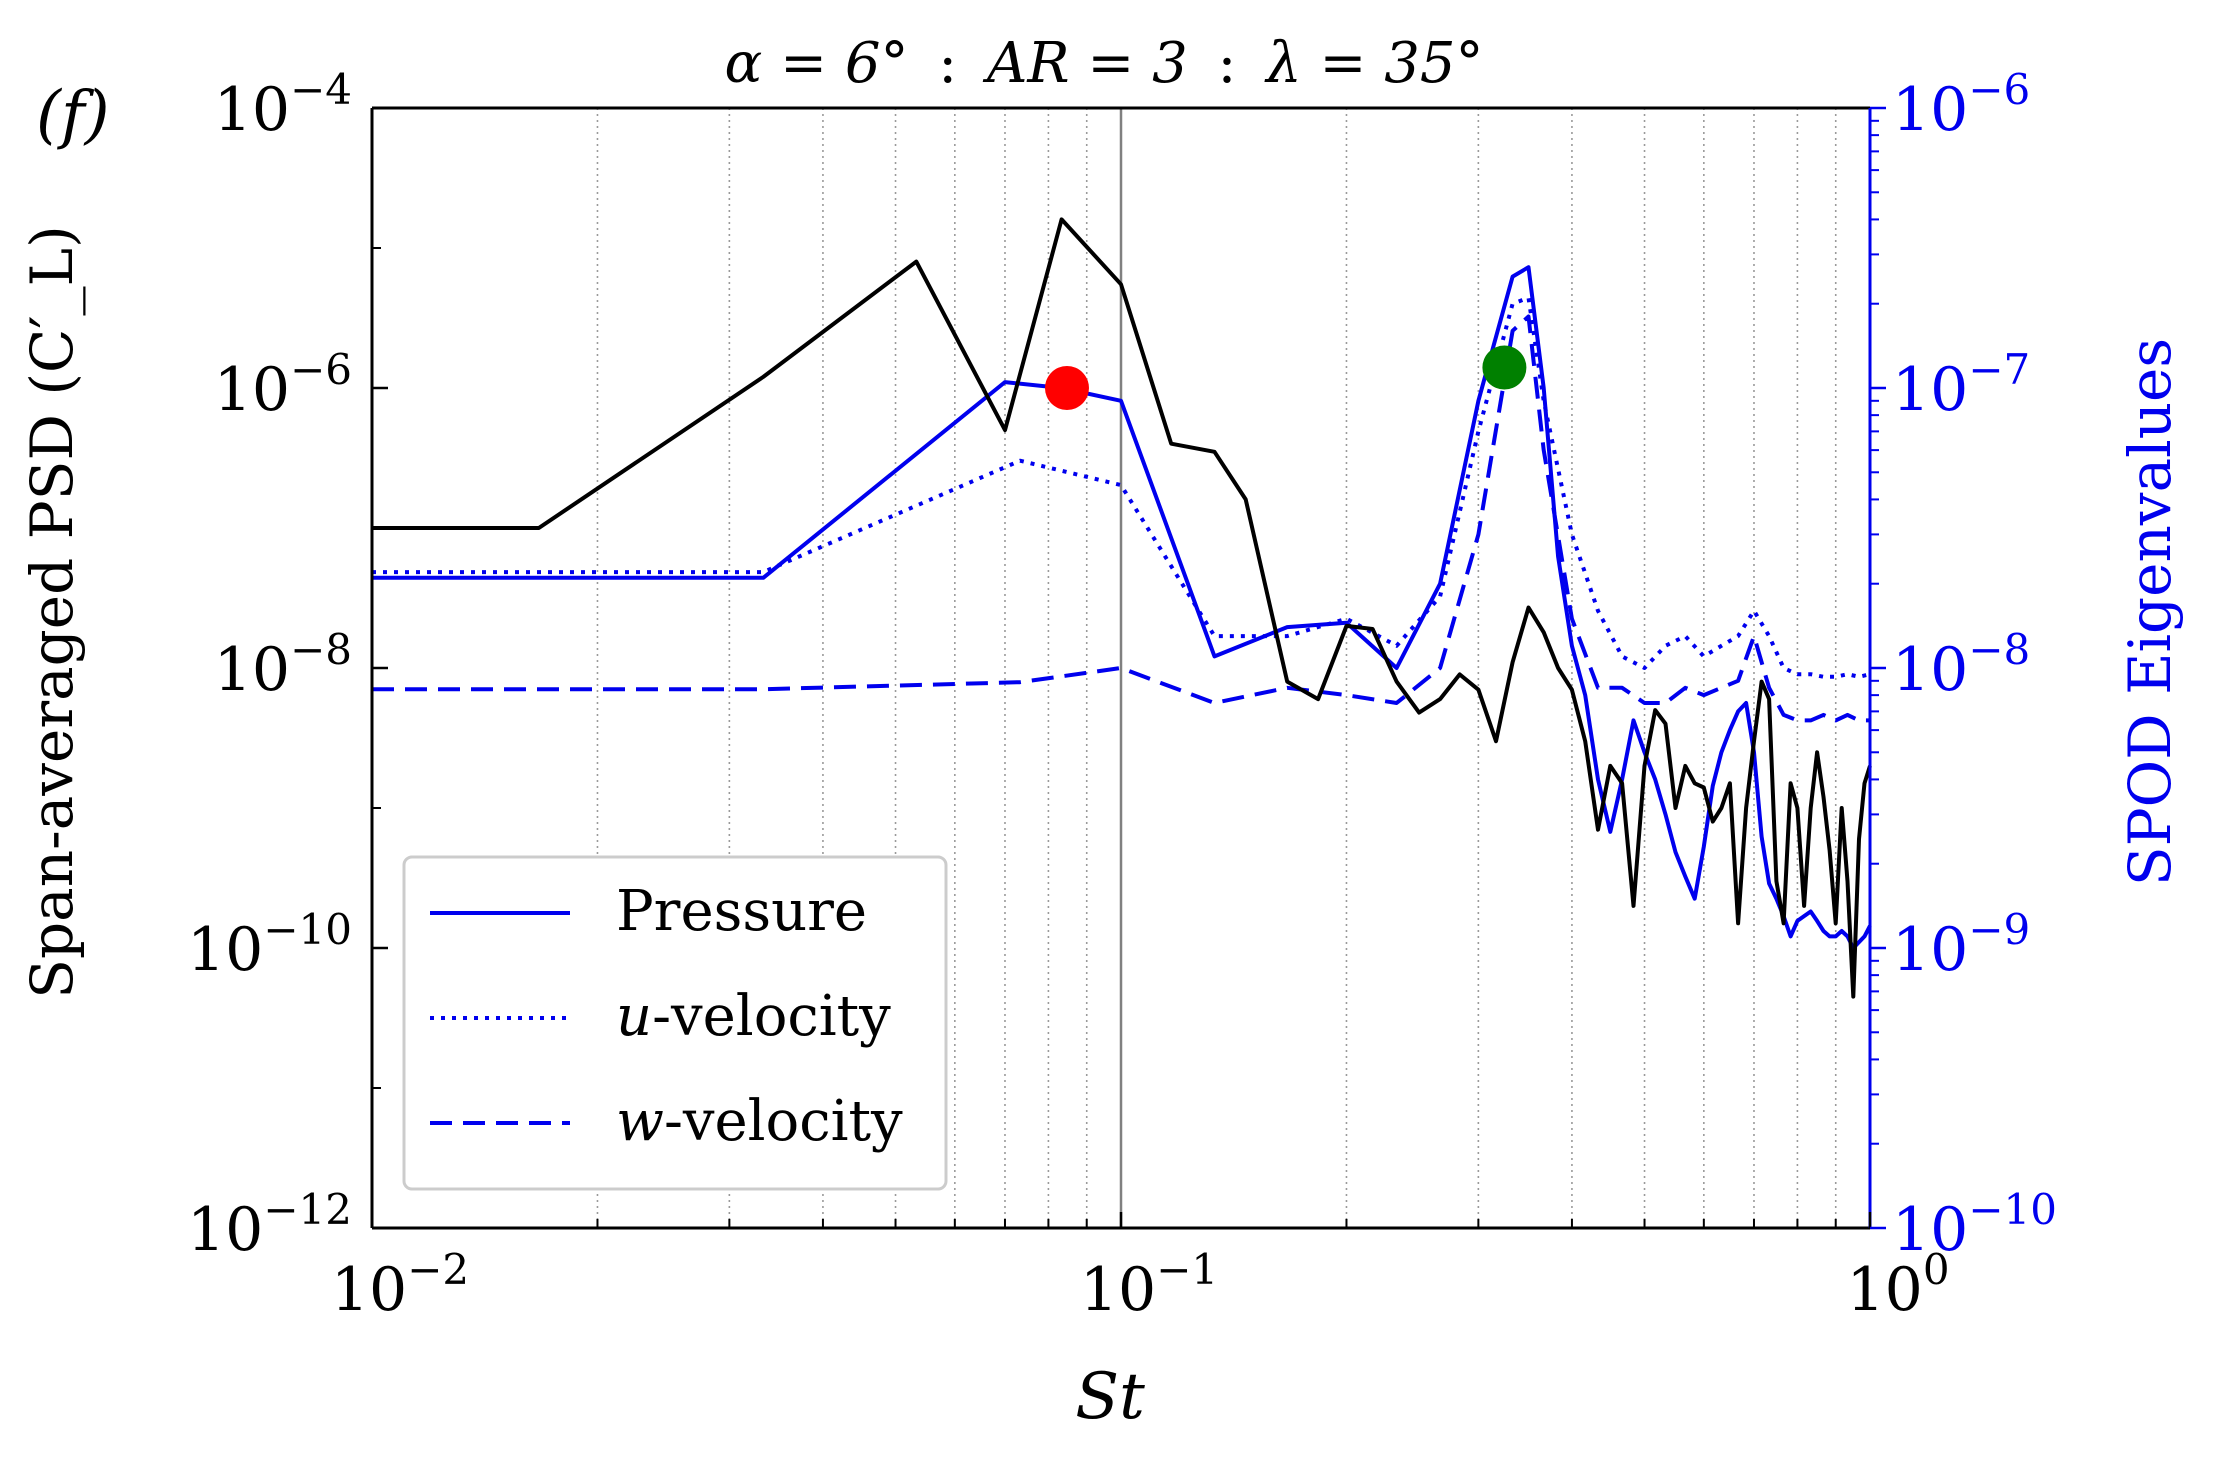 This screenshot has height=1458, width=2214. I want to click on legend-label-pressure: Pressure, so click(741, 911).